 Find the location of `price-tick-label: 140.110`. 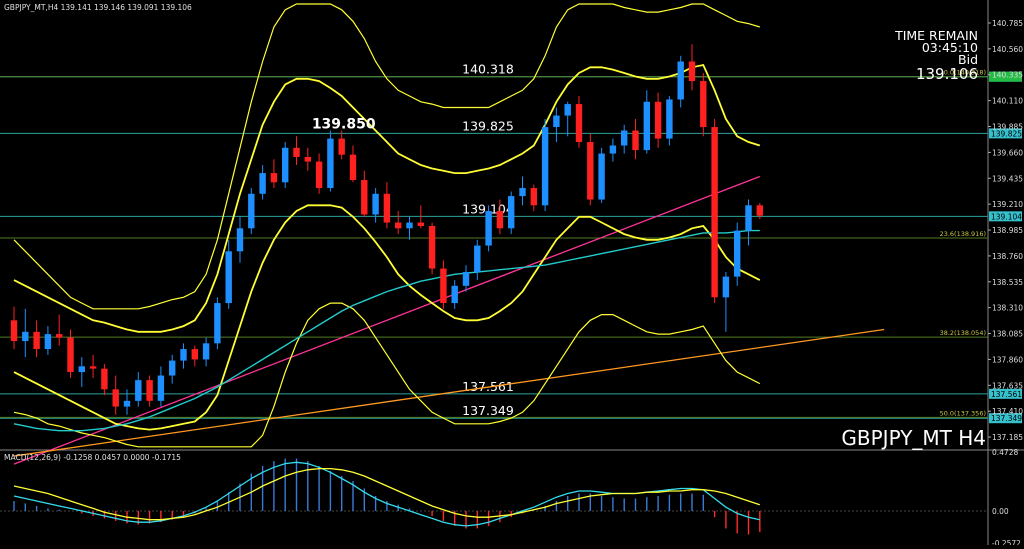

price-tick-label: 140.110 is located at coordinates (1007, 101).